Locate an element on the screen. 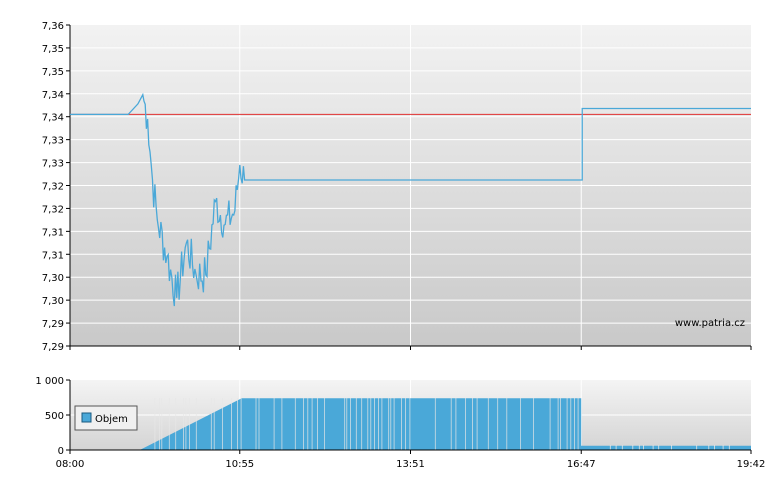  volume-y-tick-label: 0 is located at coordinates (61, 451).